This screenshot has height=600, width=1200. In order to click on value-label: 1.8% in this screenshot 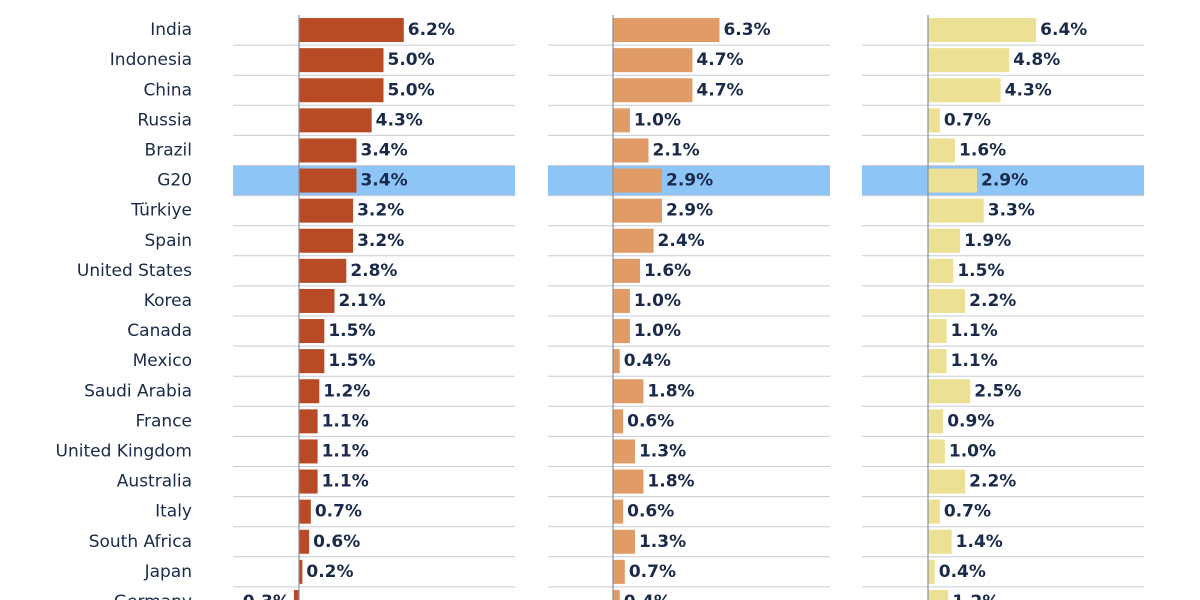, I will do `click(670, 482)`.